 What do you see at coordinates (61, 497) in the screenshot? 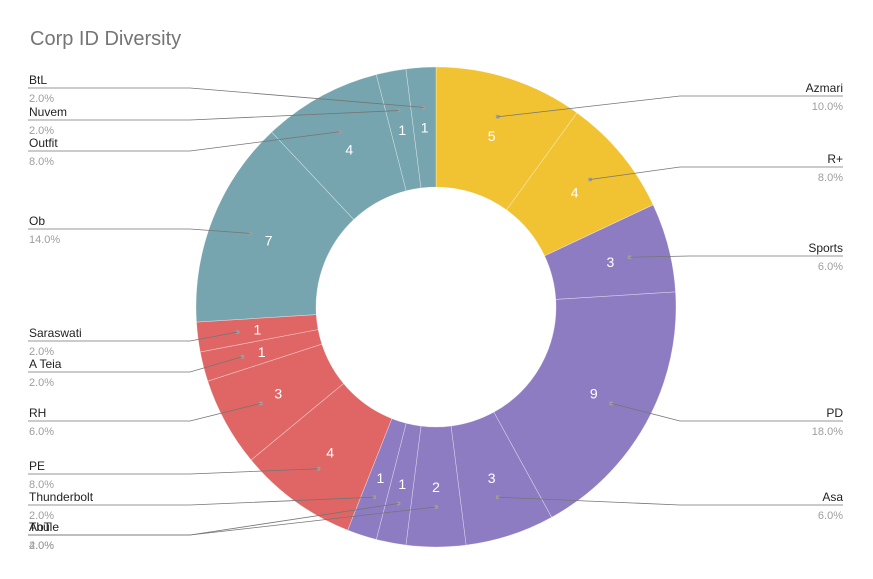
I see `legend-label-thunderbolt: Thunderbolt` at bounding box center [61, 497].